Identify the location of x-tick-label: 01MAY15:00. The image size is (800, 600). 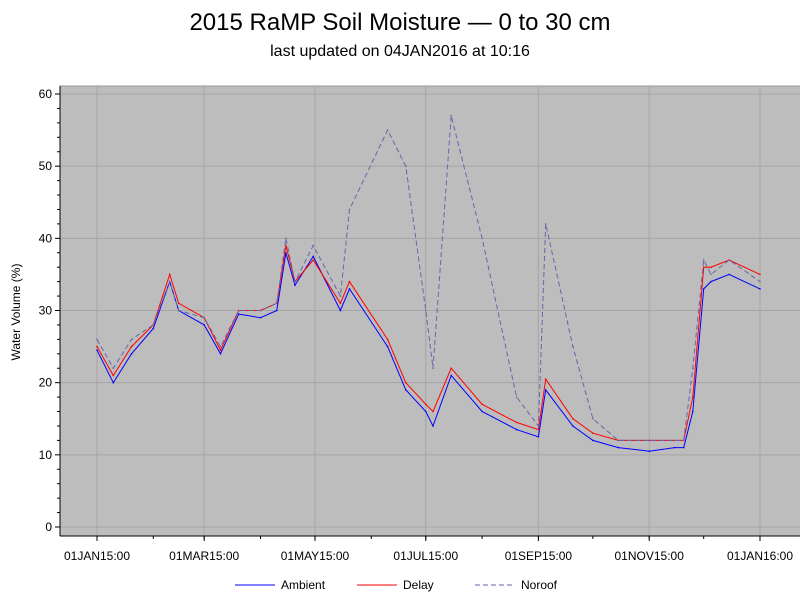
(315, 556).